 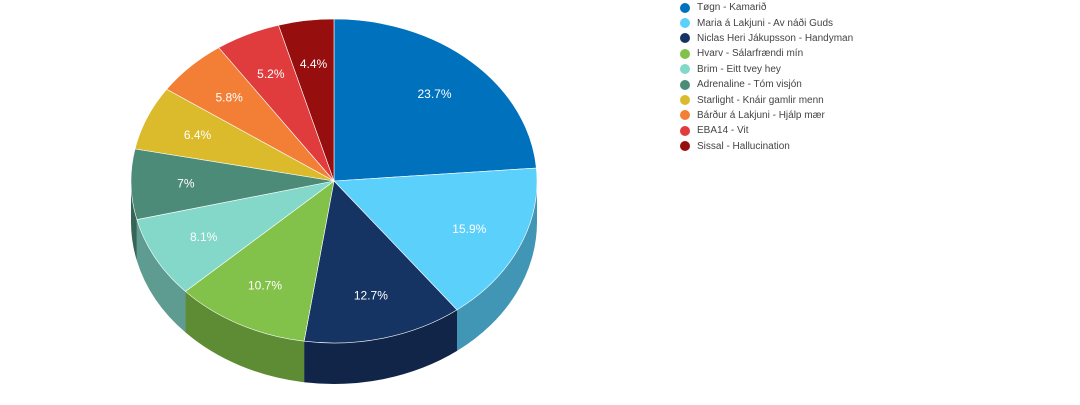 I want to click on legend-item-niclas-heri-jakupsson-handyman: Niclas Heri Jákupsson - Handyman, so click(x=766, y=38).